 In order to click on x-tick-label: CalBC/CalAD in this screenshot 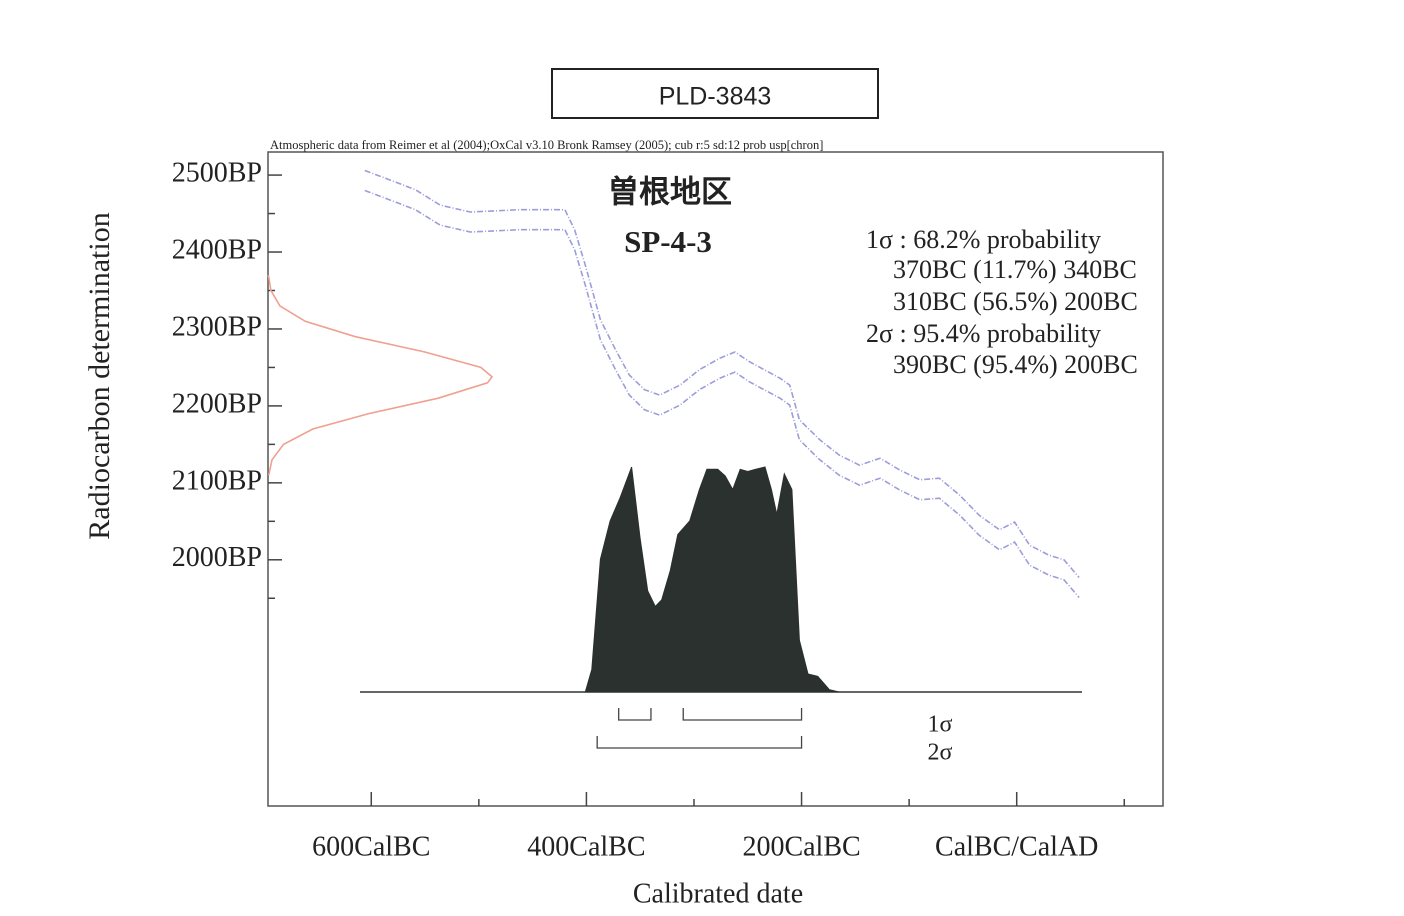, I will do `click(1016, 846)`.